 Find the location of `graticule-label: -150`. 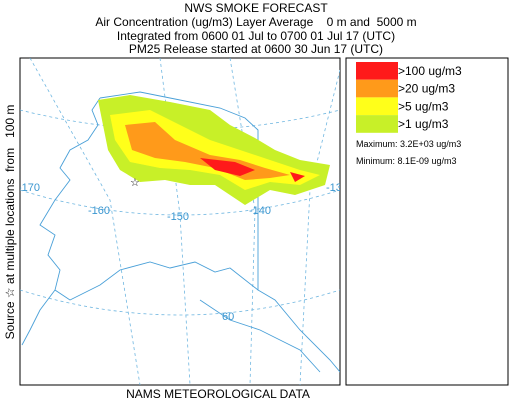

graticule-label: -150 is located at coordinates (178, 217).